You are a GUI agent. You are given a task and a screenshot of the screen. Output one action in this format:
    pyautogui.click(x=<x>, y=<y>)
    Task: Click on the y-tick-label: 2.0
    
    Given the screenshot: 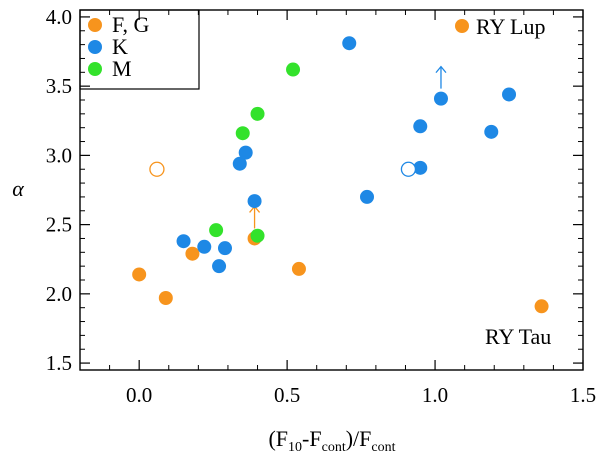 What is the action you would take?
    pyautogui.click(x=59, y=294)
    